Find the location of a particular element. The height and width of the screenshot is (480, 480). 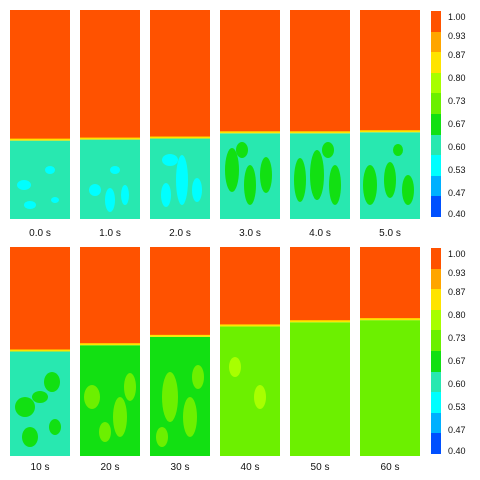

colorbar-tick: 0.60 is located at coordinates (457, 147).